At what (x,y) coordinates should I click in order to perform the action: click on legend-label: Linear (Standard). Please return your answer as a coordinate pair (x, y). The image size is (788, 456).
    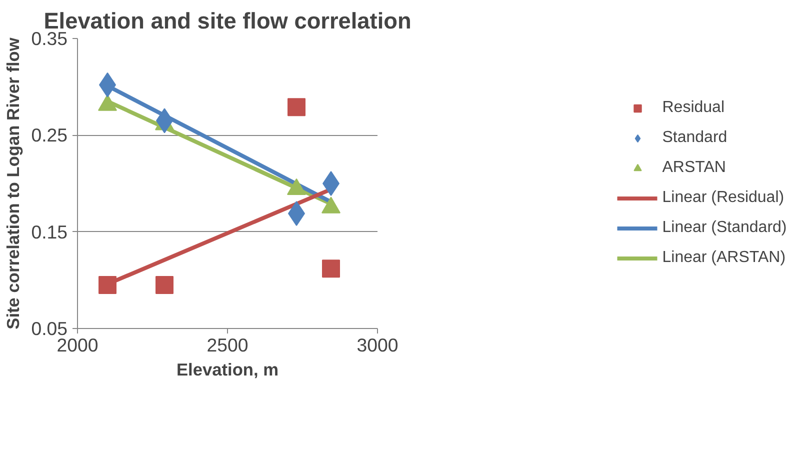
    Looking at the image, I should click on (724, 228).